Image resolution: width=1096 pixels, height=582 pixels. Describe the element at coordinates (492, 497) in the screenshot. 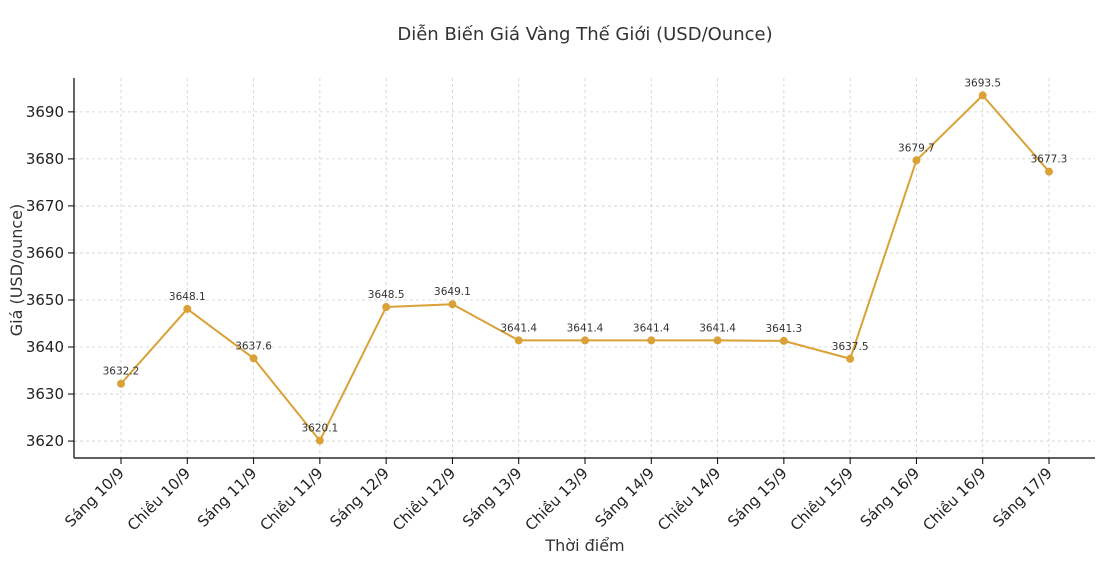

I see `x-tick-label: Sáng 13/9` at that location.